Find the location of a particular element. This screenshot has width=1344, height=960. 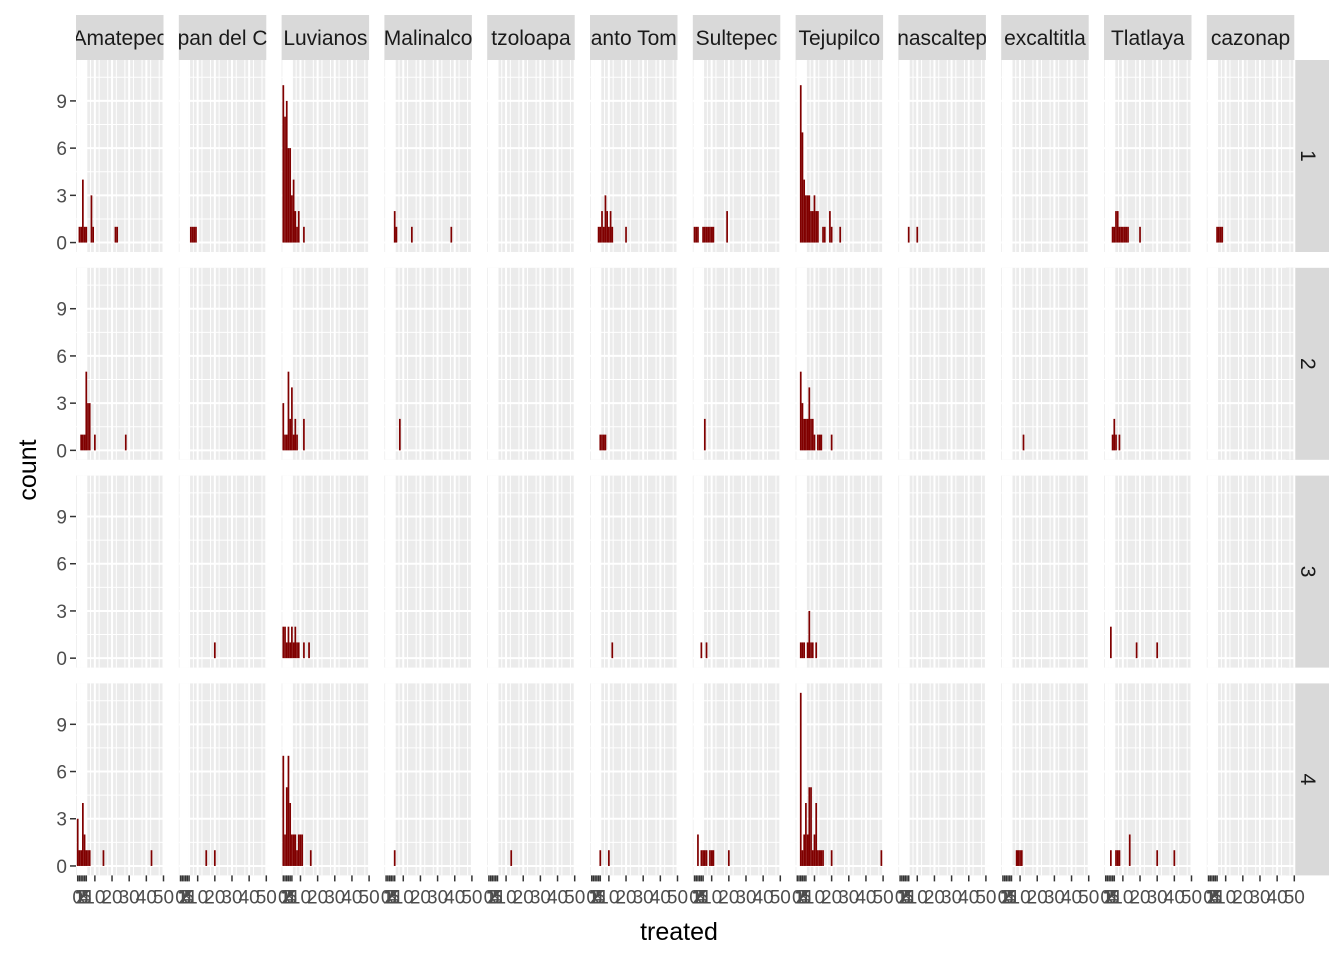

x-tick-label: 0 is located at coordinates (591, 897).